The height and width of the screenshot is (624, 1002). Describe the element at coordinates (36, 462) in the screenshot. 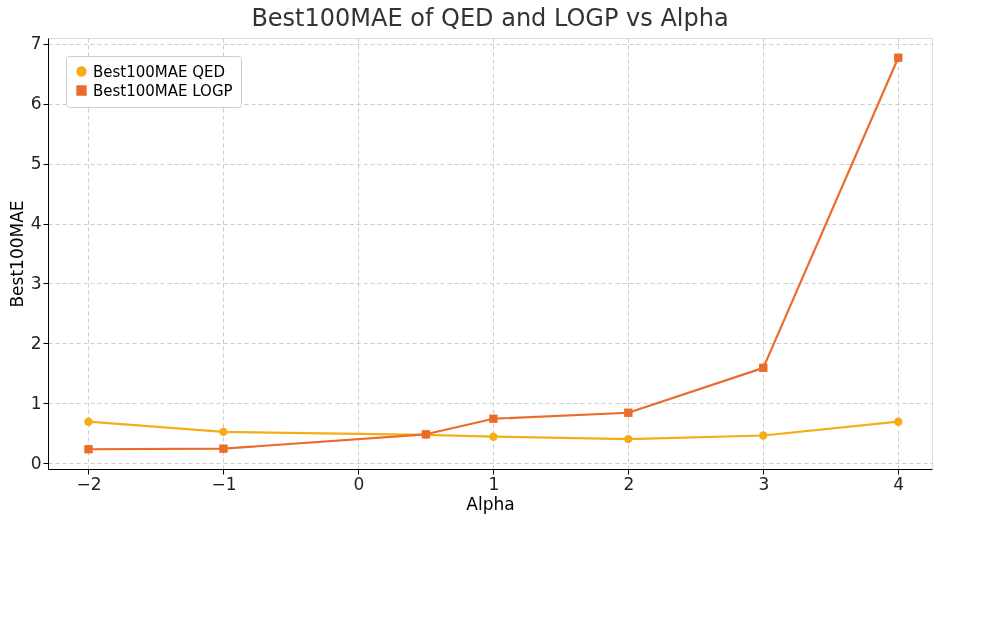

I see `y-tick-label: 0` at that location.